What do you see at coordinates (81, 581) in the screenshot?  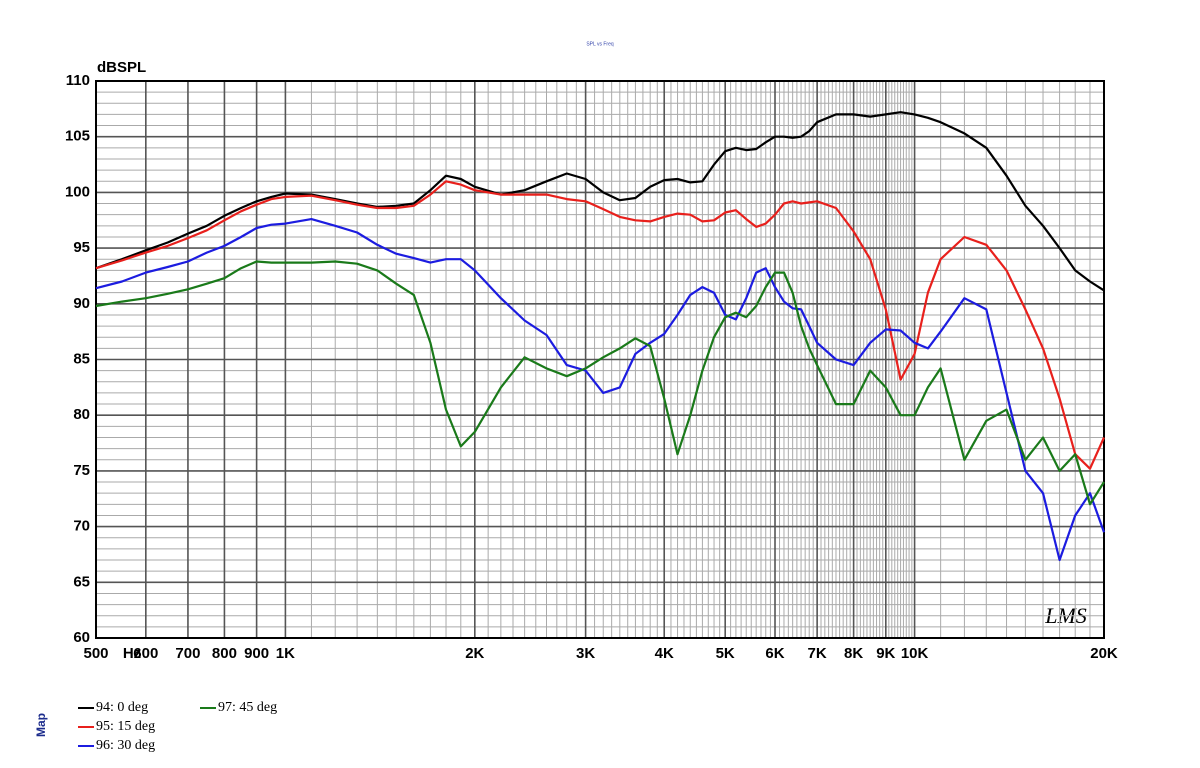 I see `y-tick-label: 65` at bounding box center [81, 581].